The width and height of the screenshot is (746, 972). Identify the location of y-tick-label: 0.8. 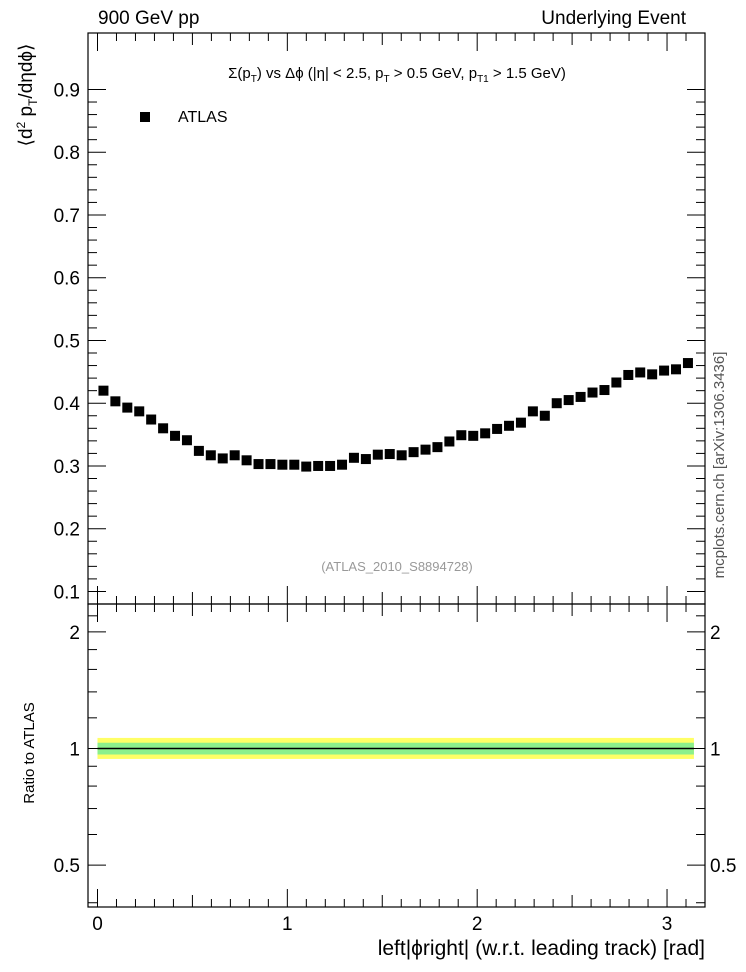
(67, 153).